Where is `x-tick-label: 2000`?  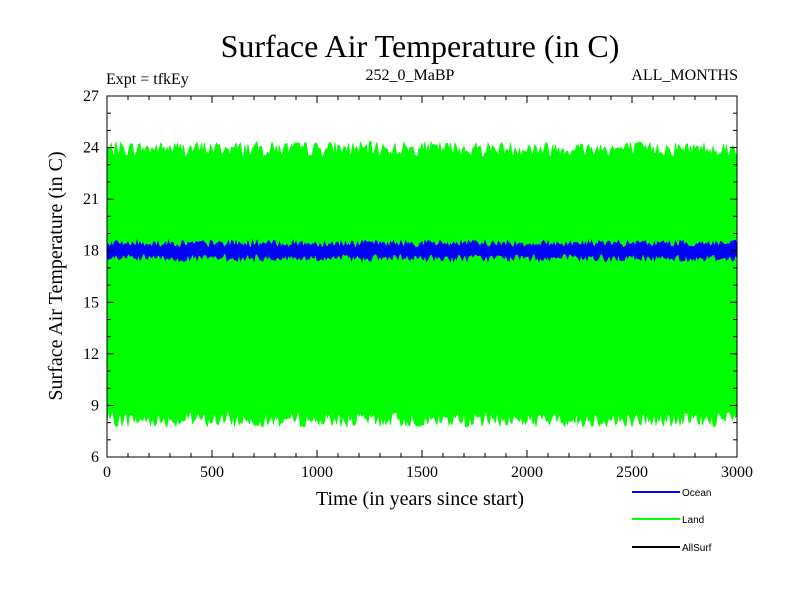 x-tick-label: 2000 is located at coordinates (527, 472).